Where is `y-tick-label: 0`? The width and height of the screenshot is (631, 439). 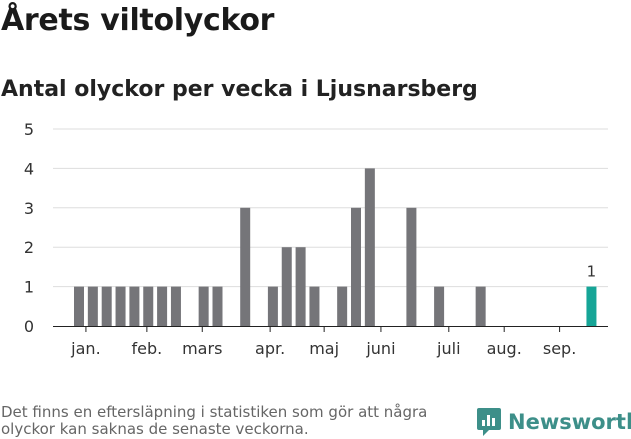 y-tick-label: 0 is located at coordinates (29, 326).